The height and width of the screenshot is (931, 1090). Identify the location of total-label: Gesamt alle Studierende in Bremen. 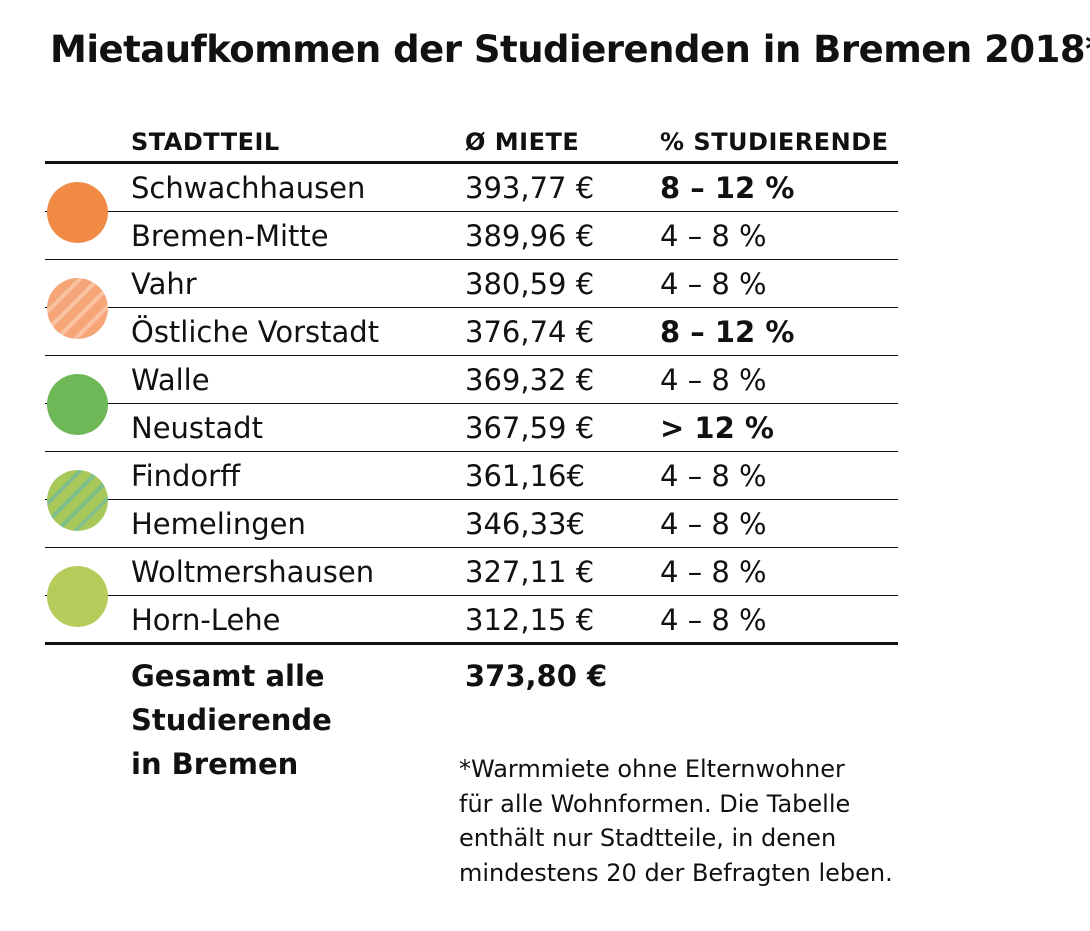
(231, 720).